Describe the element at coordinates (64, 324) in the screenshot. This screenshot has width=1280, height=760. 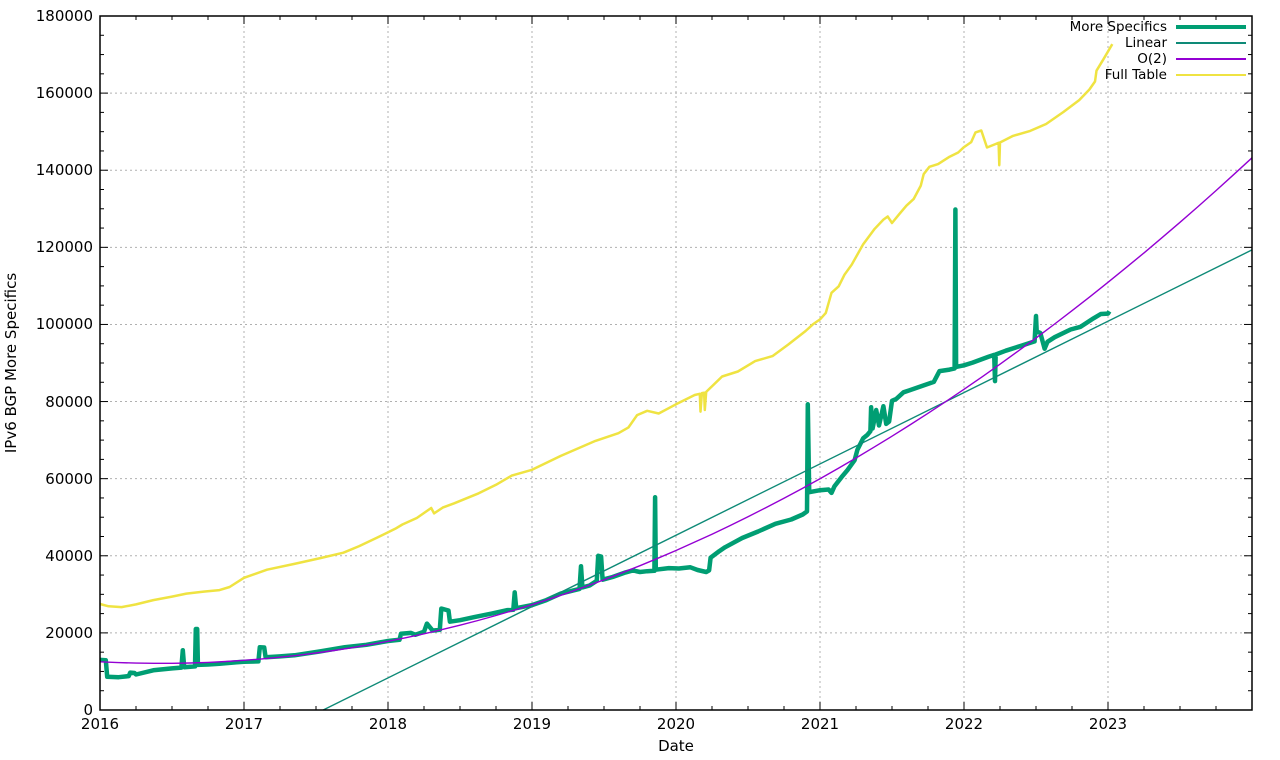
I see `y-tick-label: 100000` at that location.